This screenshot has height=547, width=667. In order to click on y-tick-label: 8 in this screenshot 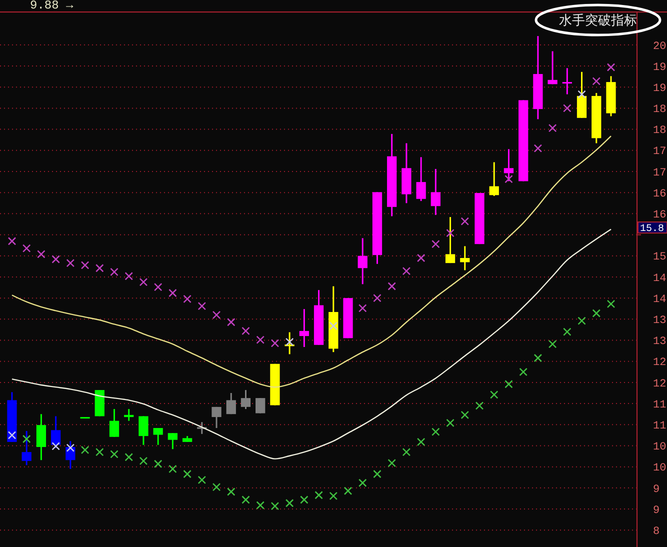, I will do `click(656, 532)`.